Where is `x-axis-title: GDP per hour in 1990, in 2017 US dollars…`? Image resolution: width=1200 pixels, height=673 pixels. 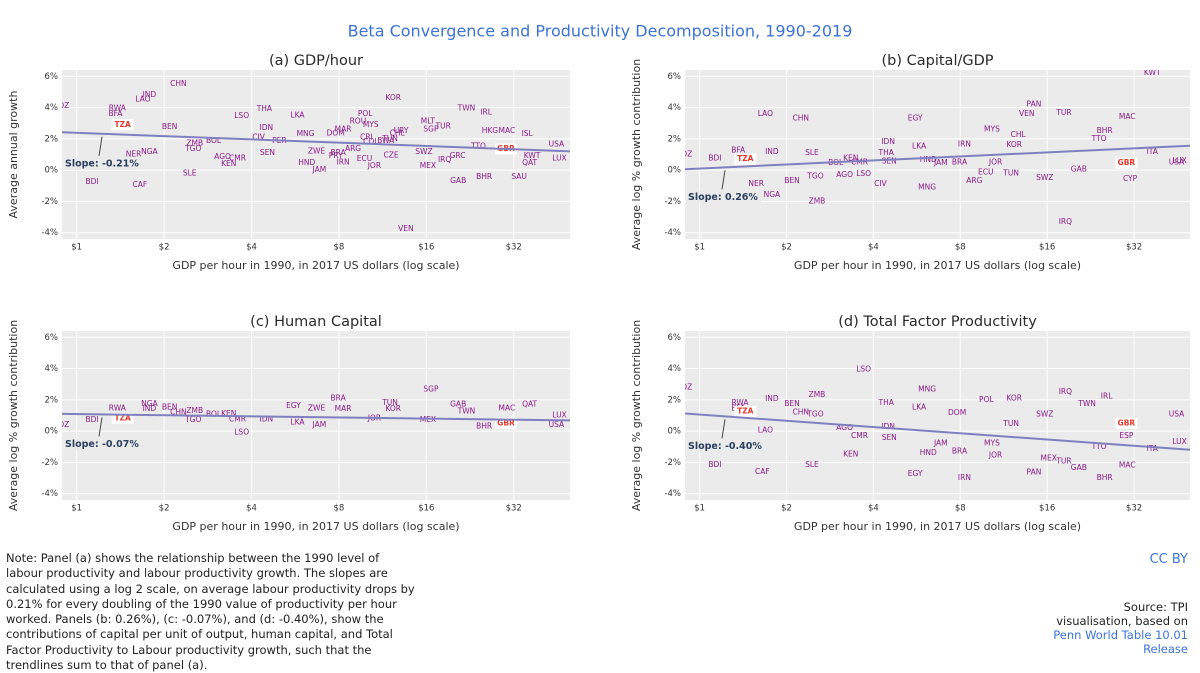
x-axis-title: GDP per hour in 1990, in 2017 US dollars… is located at coordinates (315, 526).